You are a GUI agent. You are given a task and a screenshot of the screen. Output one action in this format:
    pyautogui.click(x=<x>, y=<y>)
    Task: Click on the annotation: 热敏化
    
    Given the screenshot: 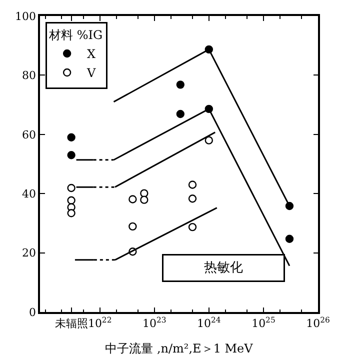 What is the action you would take?
    pyautogui.click(x=223, y=268)
    